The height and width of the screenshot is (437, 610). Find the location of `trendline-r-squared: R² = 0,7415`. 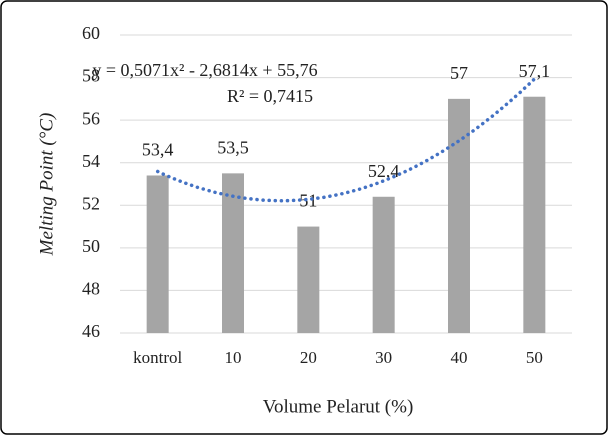

trendline-r-squared: R² = 0,7415 is located at coordinates (270, 96).